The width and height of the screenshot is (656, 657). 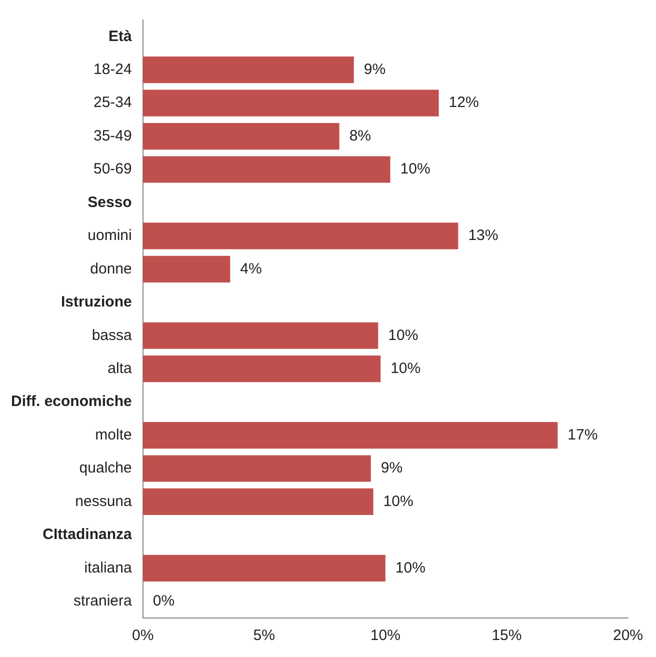 What do you see at coordinates (360, 135) in the screenshot?
I see `data-label: 8%` at bounding box center [360, 135].